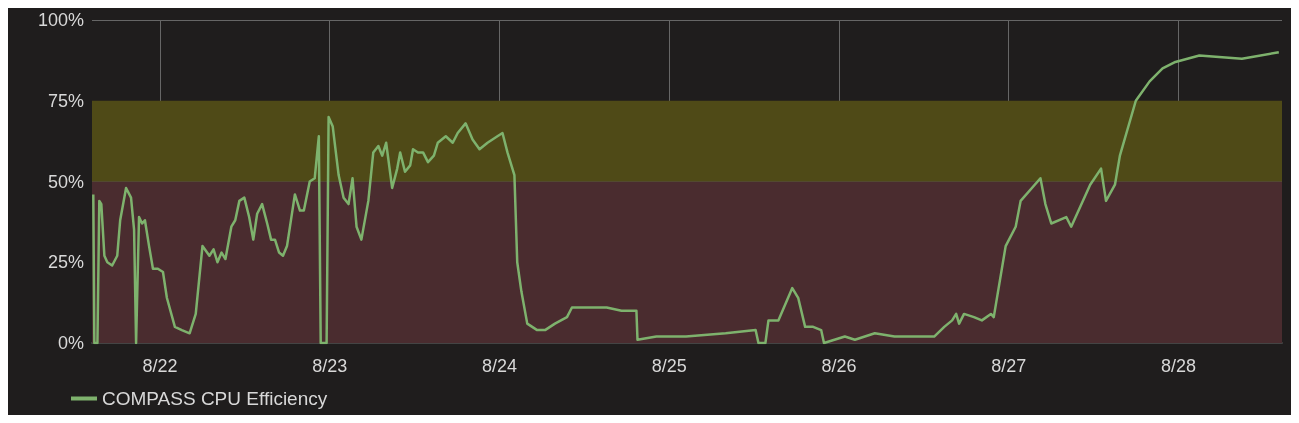 The width and height of the screenshot is (1299, 423). Describe the element at coordinates (499, 366) in the screenshot. I see `x-tick-label: 8/24` at that location.